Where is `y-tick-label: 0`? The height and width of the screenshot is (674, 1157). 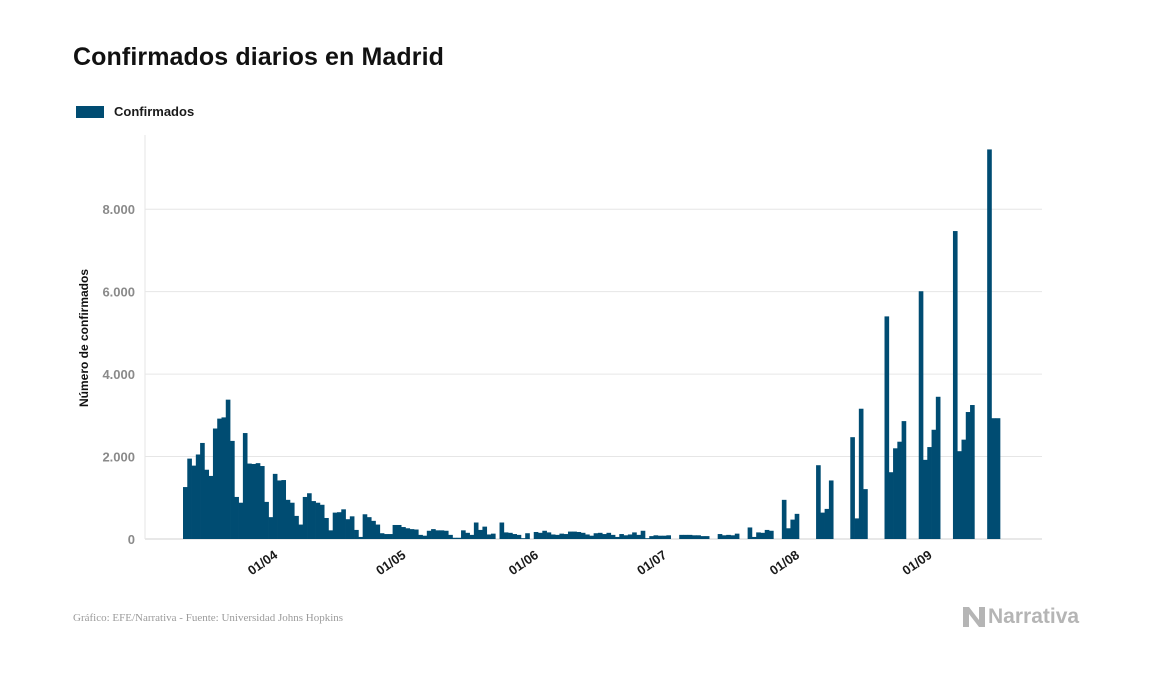
y-tick-label: 0 is located at coordinates (131, 539).